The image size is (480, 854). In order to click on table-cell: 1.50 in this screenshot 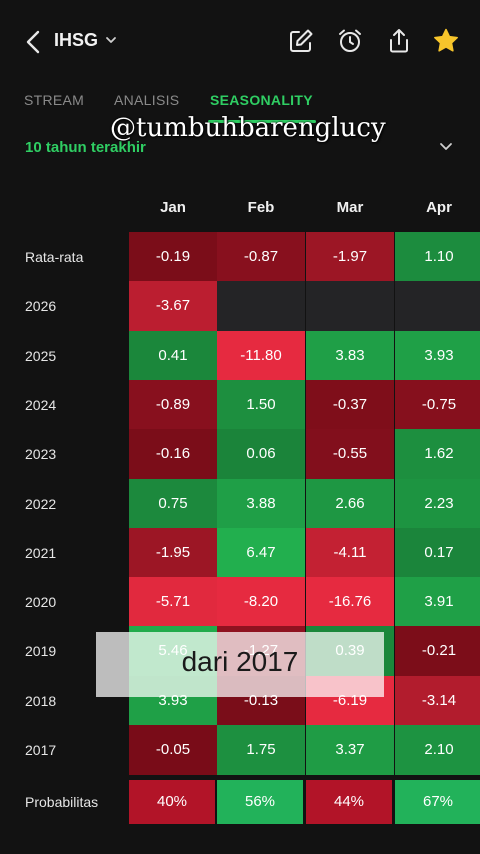, I will do `click(261, 404)`.